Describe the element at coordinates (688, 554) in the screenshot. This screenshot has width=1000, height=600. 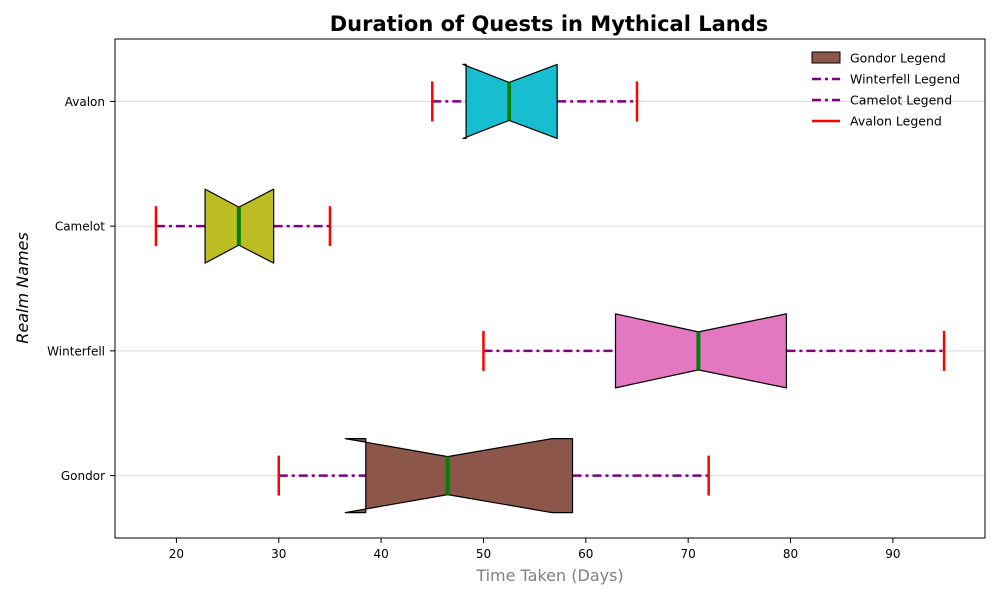
I see `x-tick-label: 70` at that location.